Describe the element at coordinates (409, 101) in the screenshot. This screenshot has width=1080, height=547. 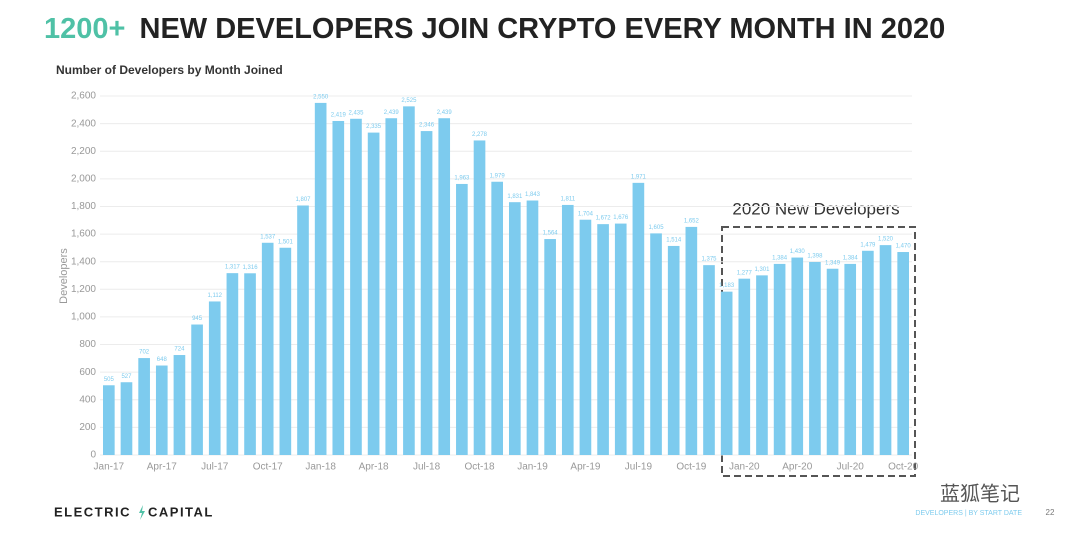
I see `value-label: 2,525` at that location.